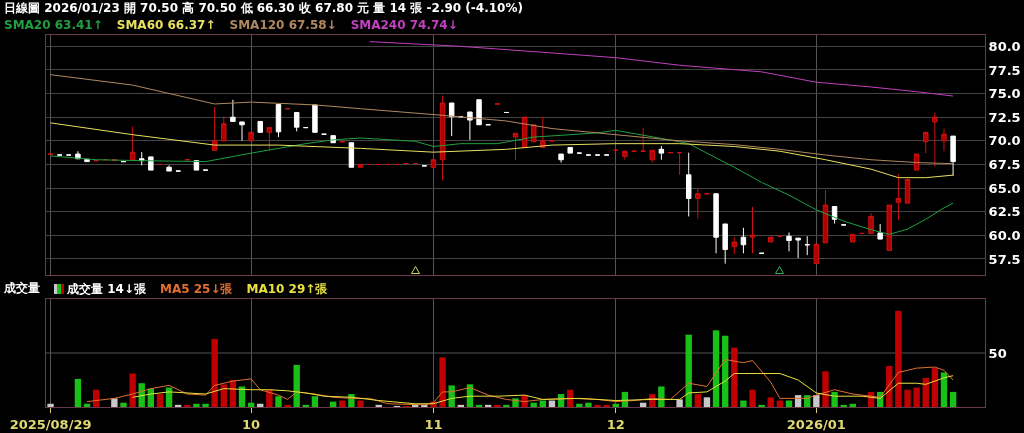 The height and width of the screenshot is (433, 1024). Describe the element at coordinates (1004, 259) in the screenshot. I see `y-tick-label: 57.5` at that location.